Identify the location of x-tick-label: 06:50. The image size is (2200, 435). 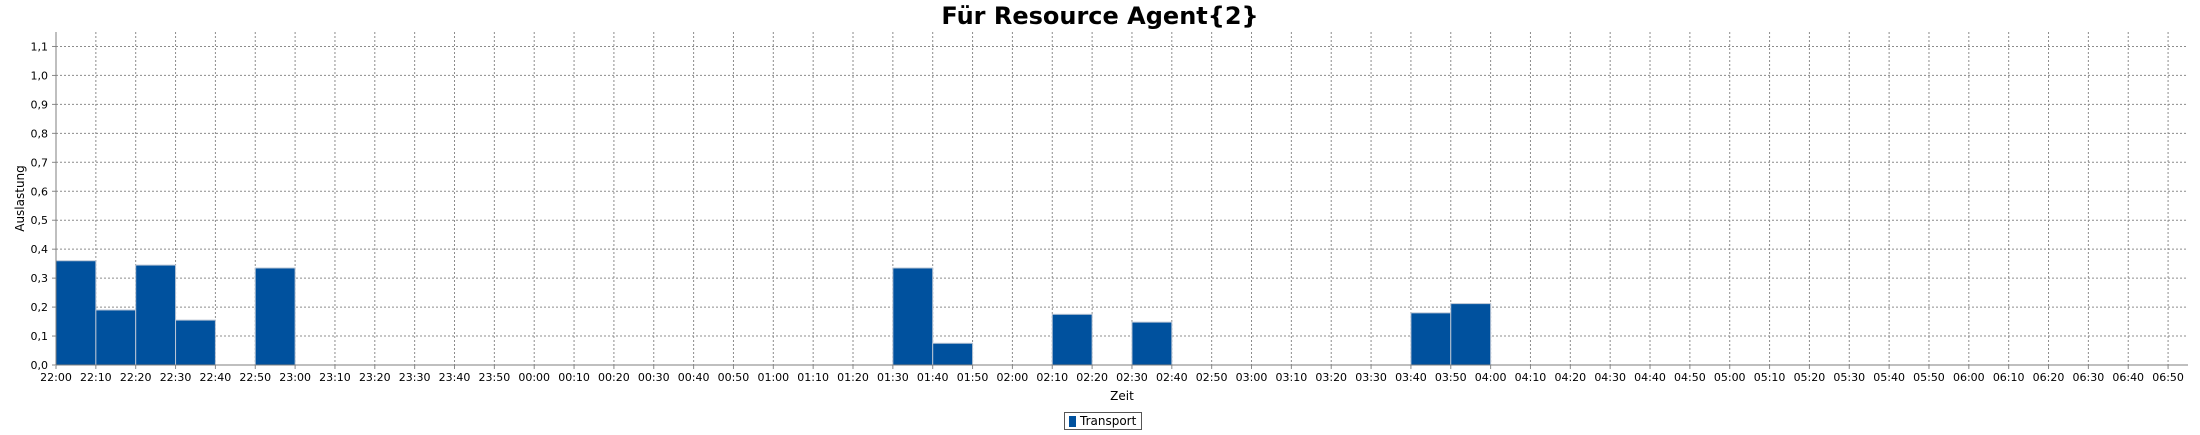
(2168, 377).